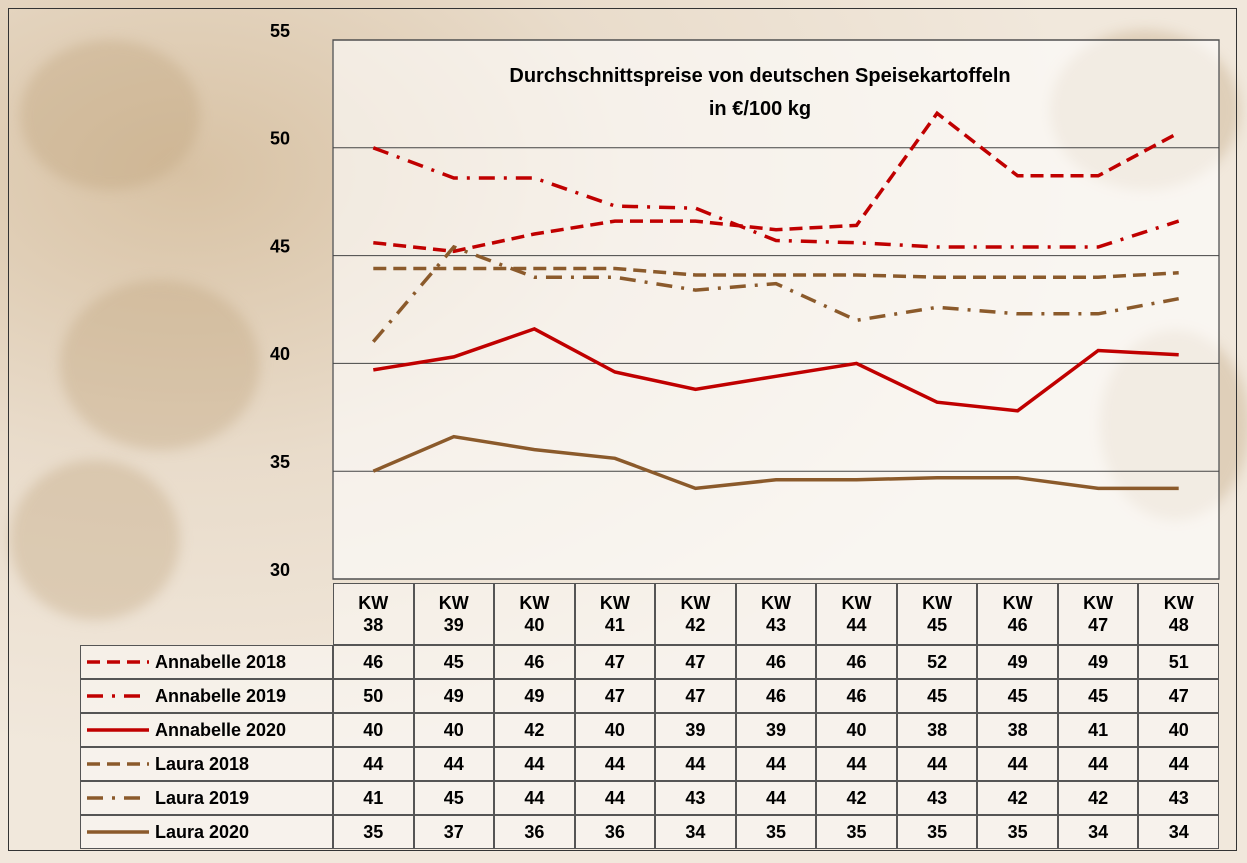 Image resolution: width=1247 pixels, height=863 pixels. What do you see at coordinates (760, 109) in the screenshot?
I see `chart-subtitle: in €/100 kg` at bounding box center [760, 109].